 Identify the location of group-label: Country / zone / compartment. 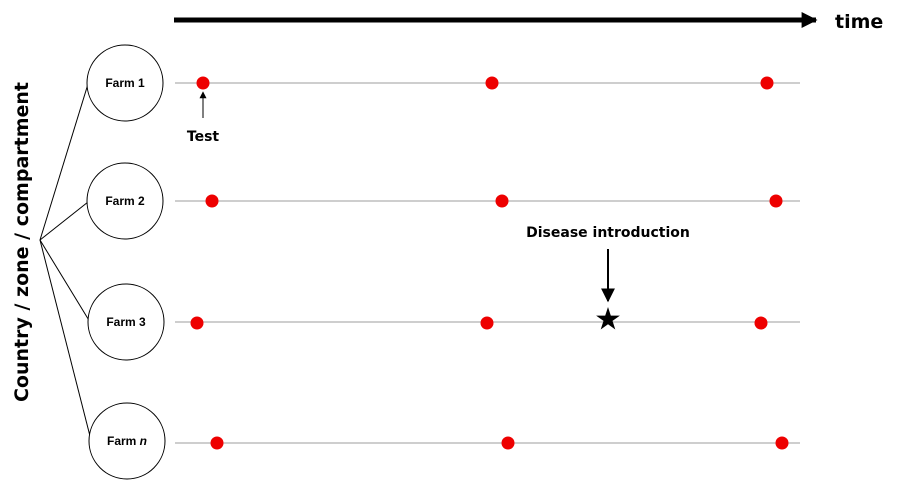
(22, 242).